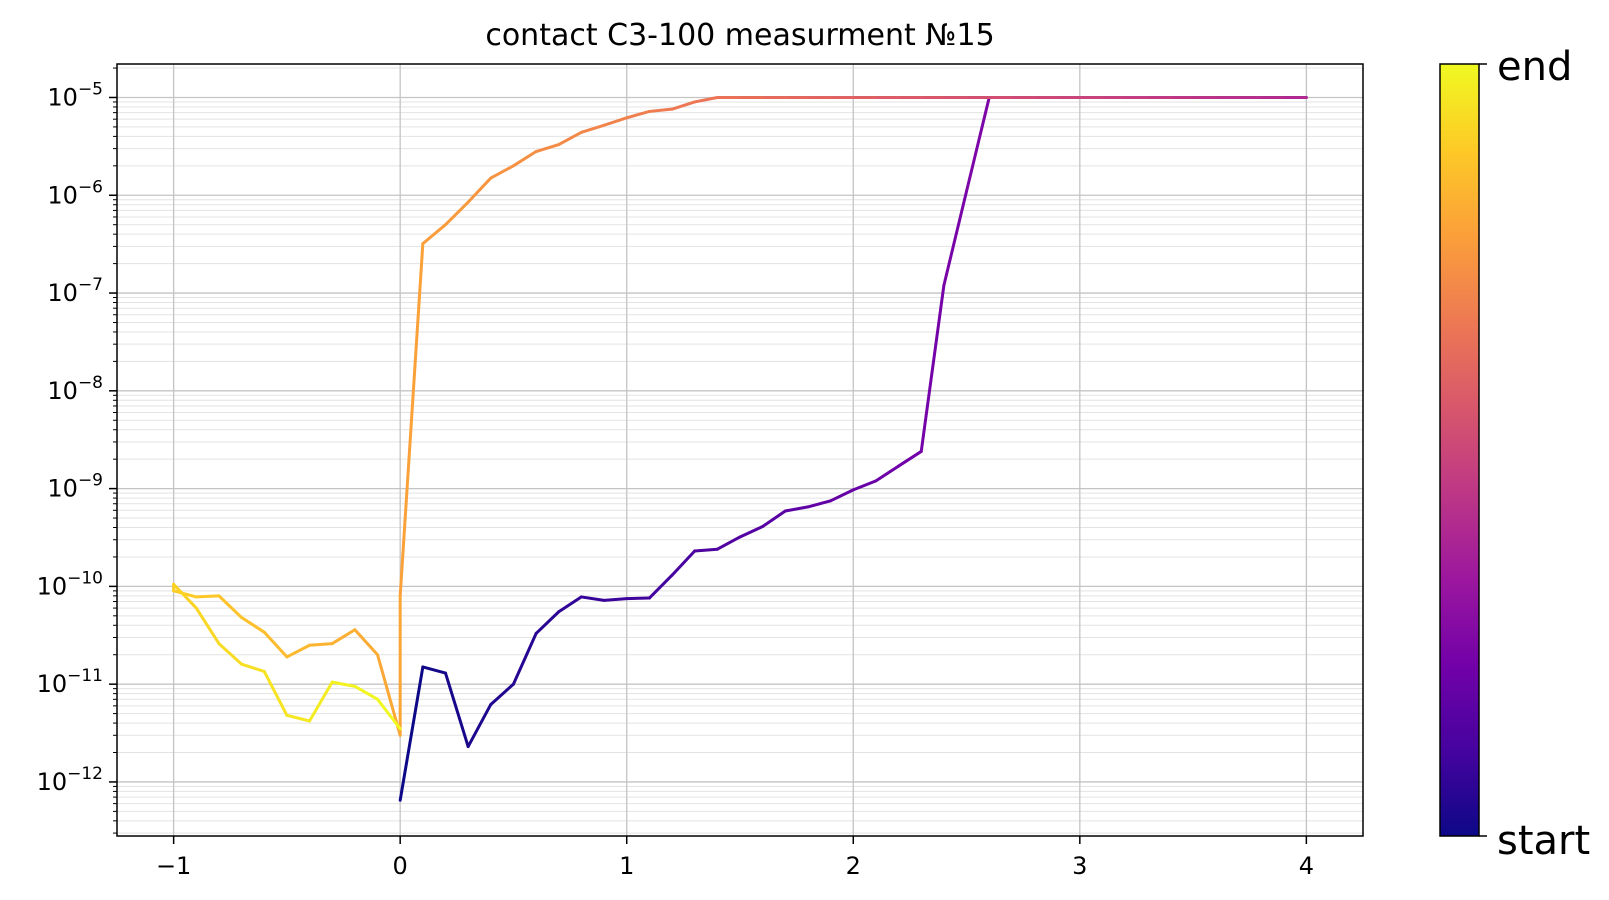 The height and width of the screenshot is (900, 1609). Describe the element at coordinates (75, 487) in the screenshot. I see `y-tick-label: 10⁻⁹` at that location.